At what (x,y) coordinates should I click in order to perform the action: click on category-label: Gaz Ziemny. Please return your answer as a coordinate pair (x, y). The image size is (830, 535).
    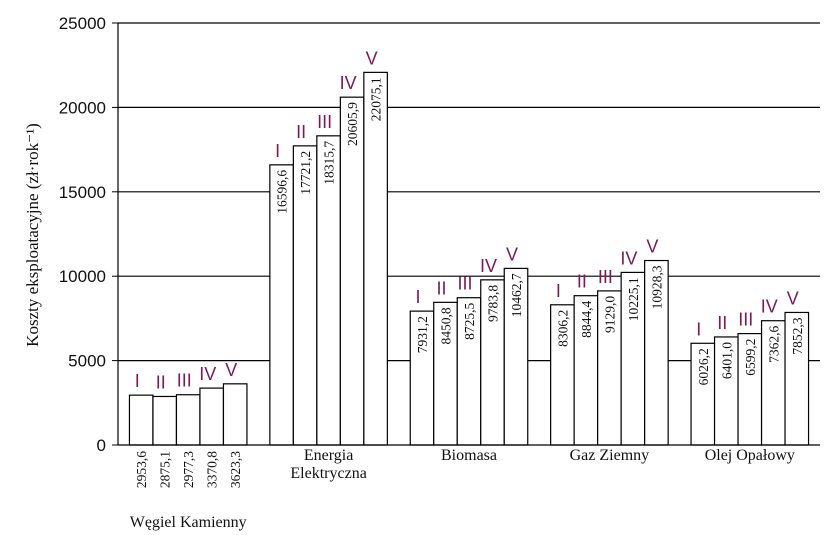
    Looking at the image, I should click on (610, 455).